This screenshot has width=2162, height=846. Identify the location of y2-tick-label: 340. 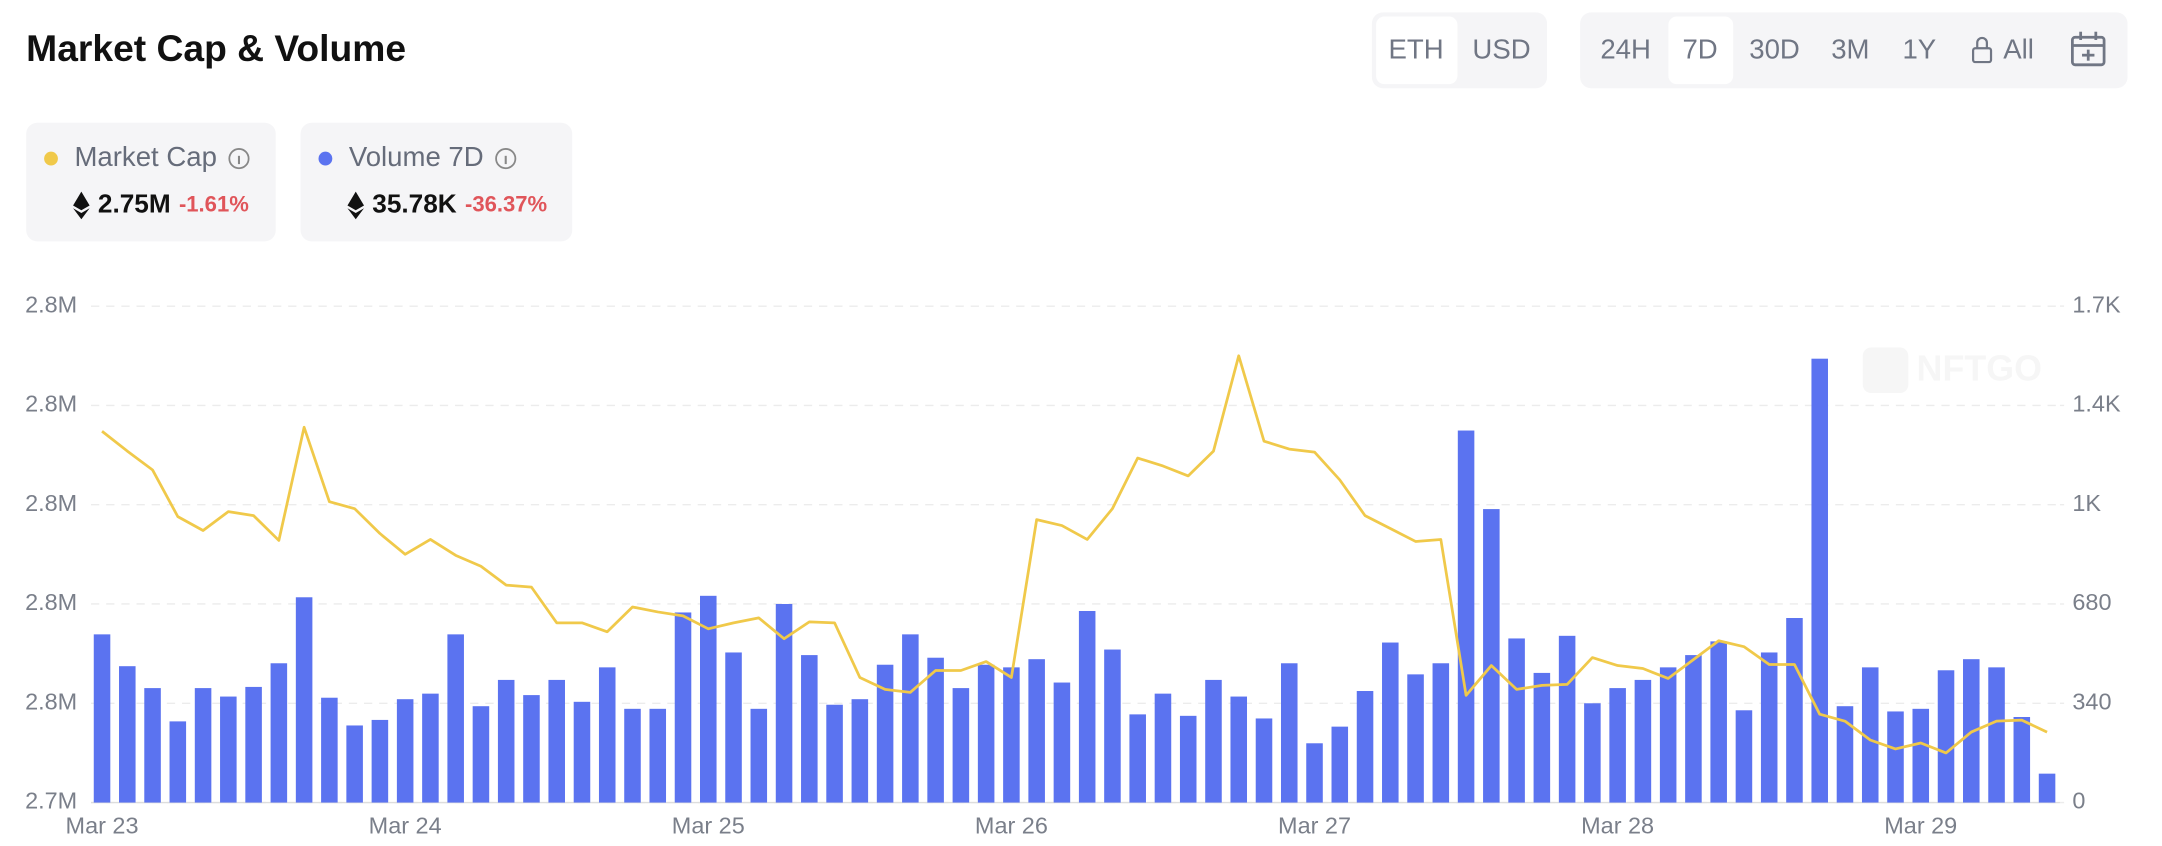
(2091, 701).